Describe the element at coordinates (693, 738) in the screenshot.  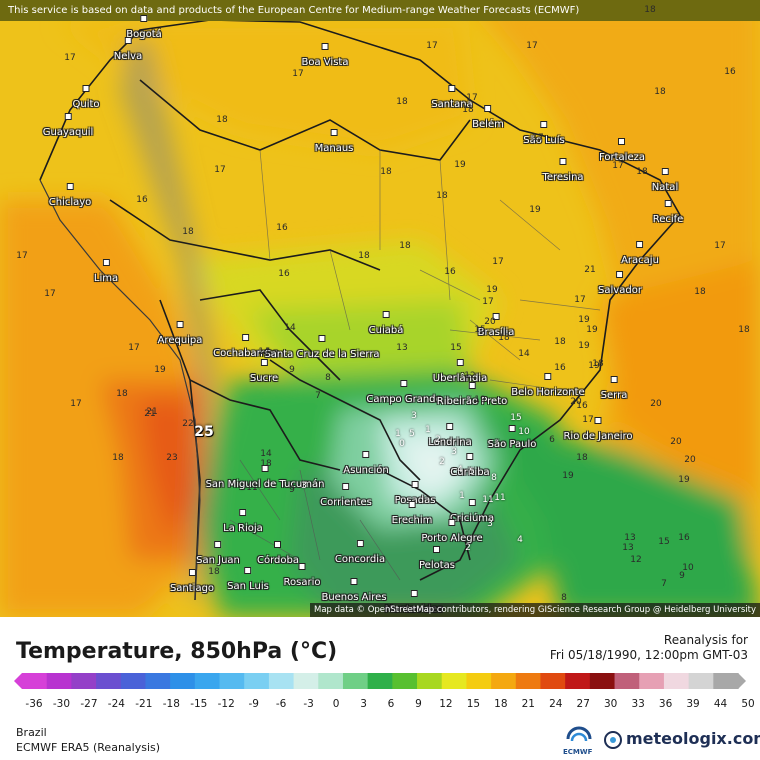
I see `meteologix-logo: meteologix.com` at that location.